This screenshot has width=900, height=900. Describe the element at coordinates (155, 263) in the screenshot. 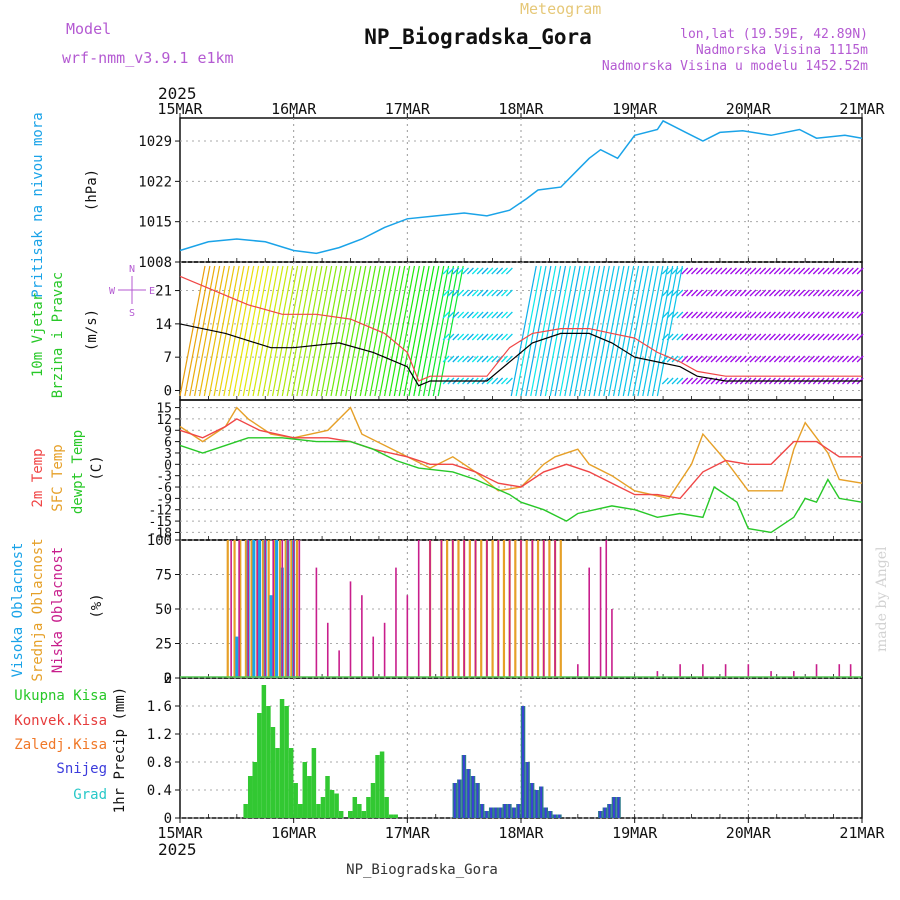

I see `y-tick-label: 1008` at that location.